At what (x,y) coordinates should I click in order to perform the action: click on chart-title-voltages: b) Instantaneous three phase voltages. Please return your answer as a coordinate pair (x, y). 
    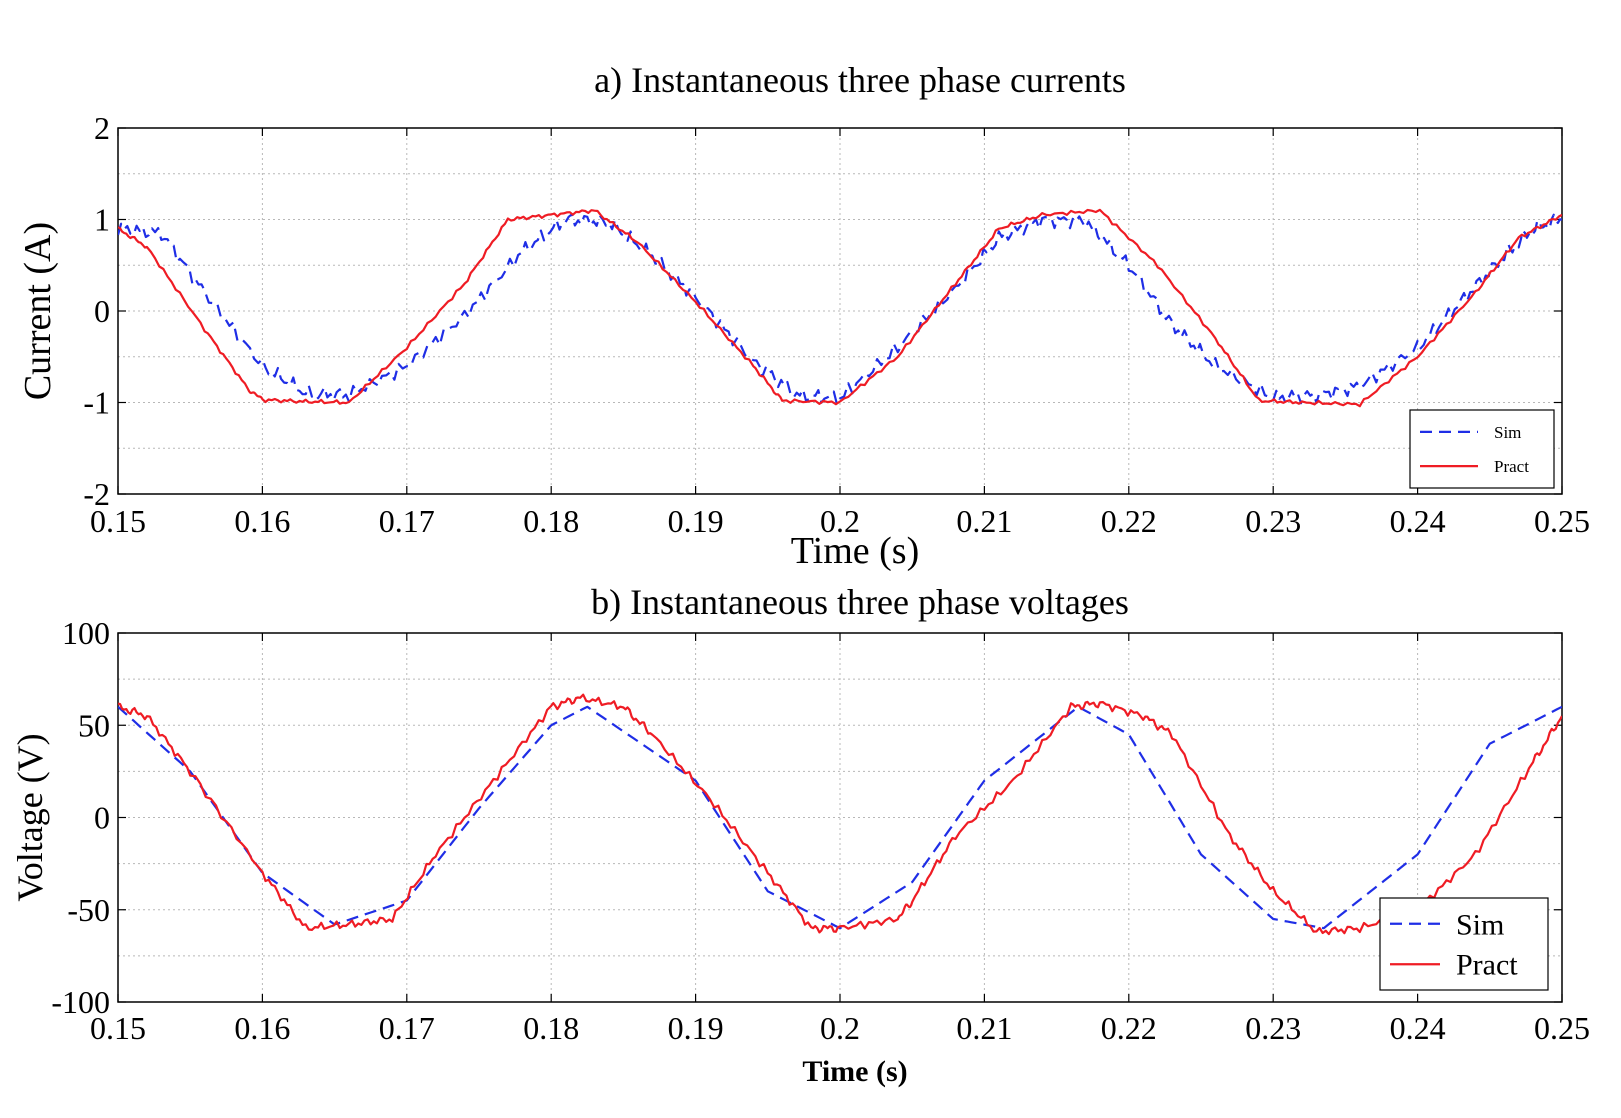
    Looking at the image, I should click on (860, 602).